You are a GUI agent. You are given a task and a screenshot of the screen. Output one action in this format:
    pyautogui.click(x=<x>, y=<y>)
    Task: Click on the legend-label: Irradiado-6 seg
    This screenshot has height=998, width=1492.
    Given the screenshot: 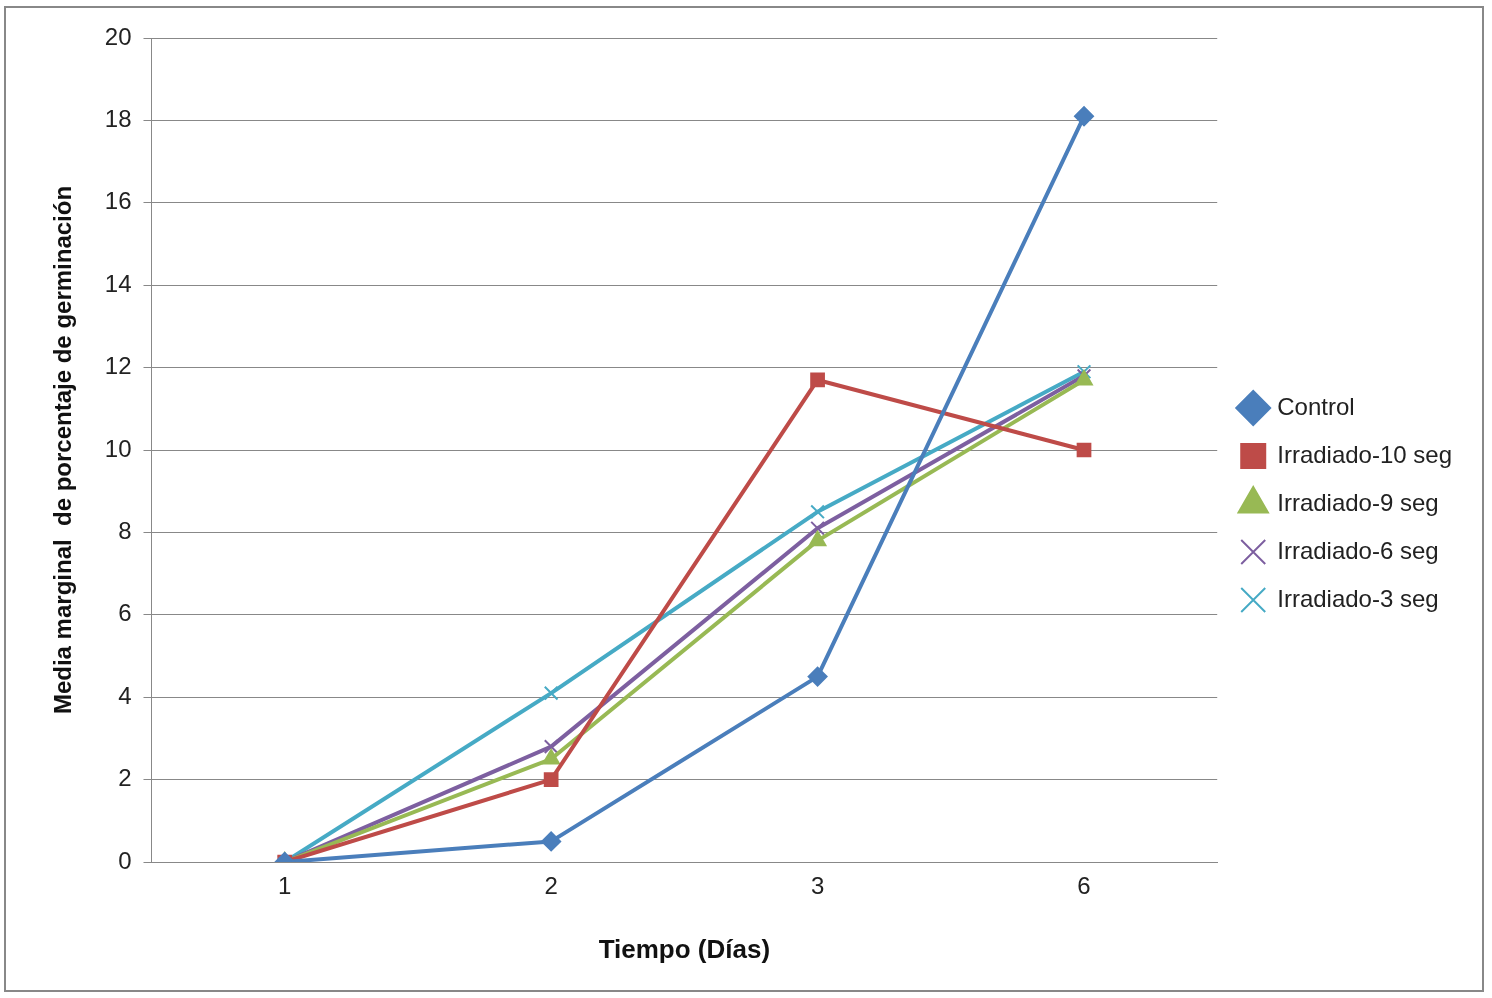 What is the action you would take?
    pyautogui.click(x=1358, y=550)
    